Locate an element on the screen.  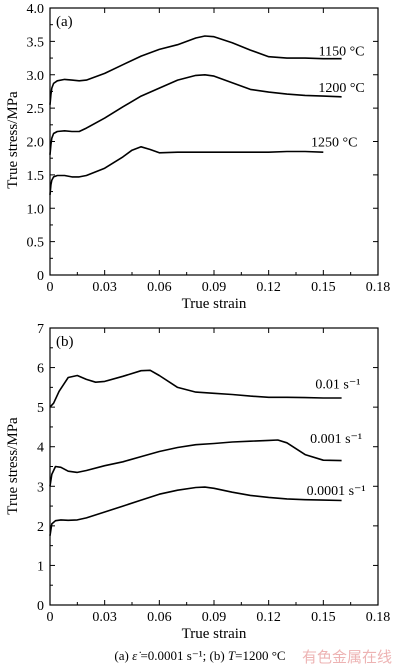
watermark-logo: 有色金属在线 is located at coordinates (346, 657).